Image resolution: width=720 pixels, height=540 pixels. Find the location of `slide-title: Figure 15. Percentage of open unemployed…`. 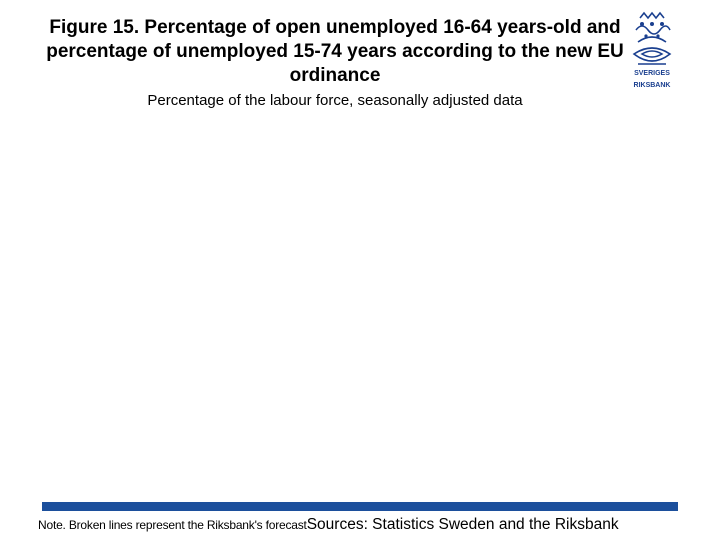

slide-title: Figure 15. Percentage of open unemployed… is located at coordinates (335, 51).